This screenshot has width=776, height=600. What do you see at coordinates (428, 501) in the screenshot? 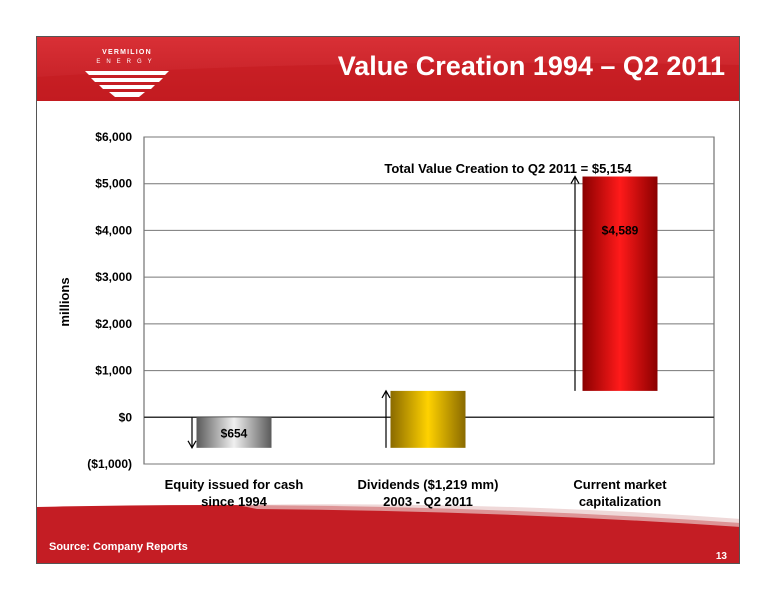
I see `category-label: 2003 - Q2 2011` at bounding box center [428, 501].